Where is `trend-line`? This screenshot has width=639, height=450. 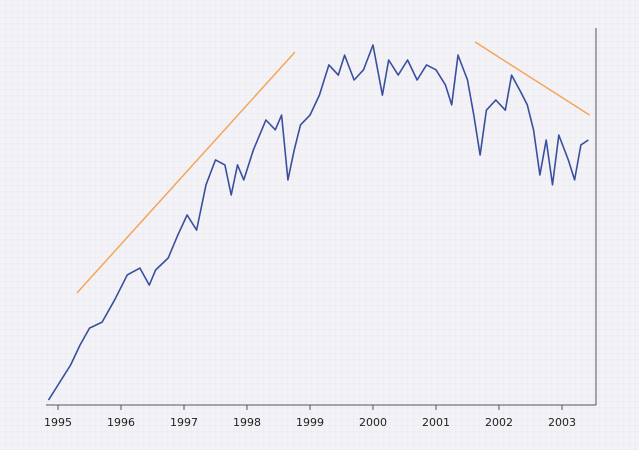 trend-line is located at coordinates (532, 78).